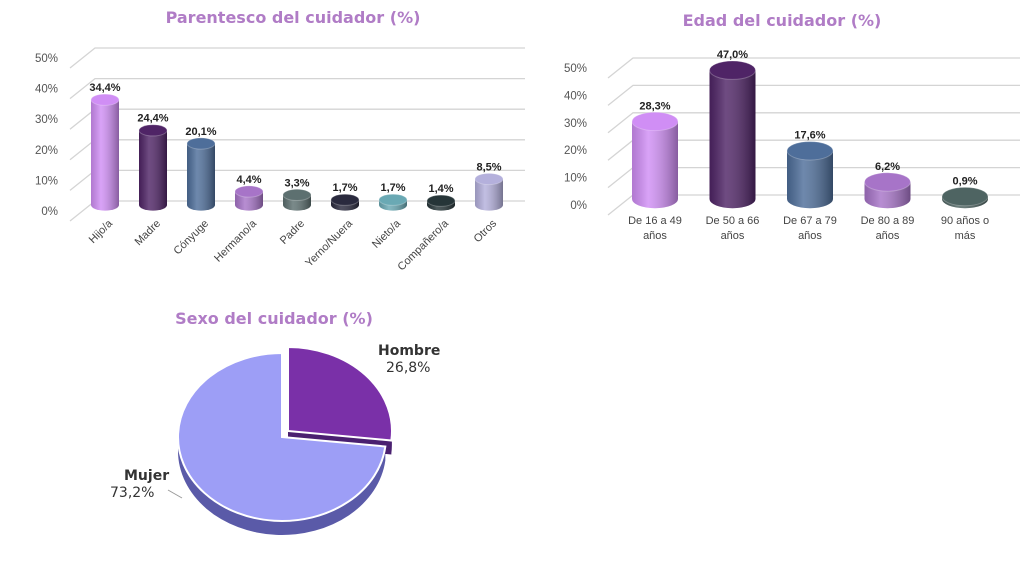 Image resolution: width=1035 pixels, height=563 pixels. Describe the element at coordinates (387, 234) in the screenshot. I see `category-label: Nieto/a` at that location.